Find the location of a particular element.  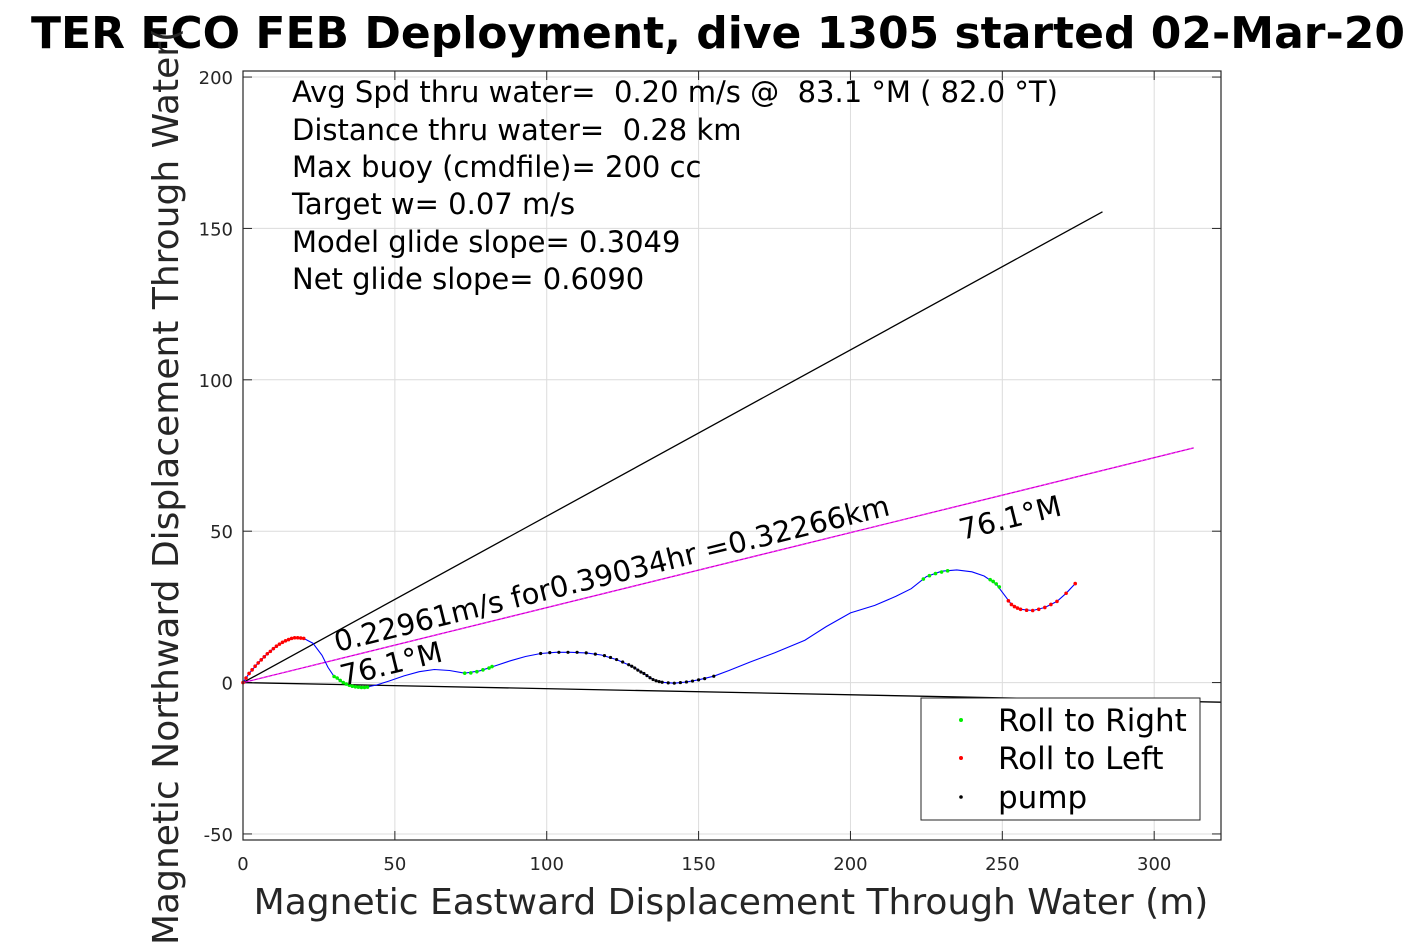

x-tick-label: 0 is located at coordinates (242, 864).